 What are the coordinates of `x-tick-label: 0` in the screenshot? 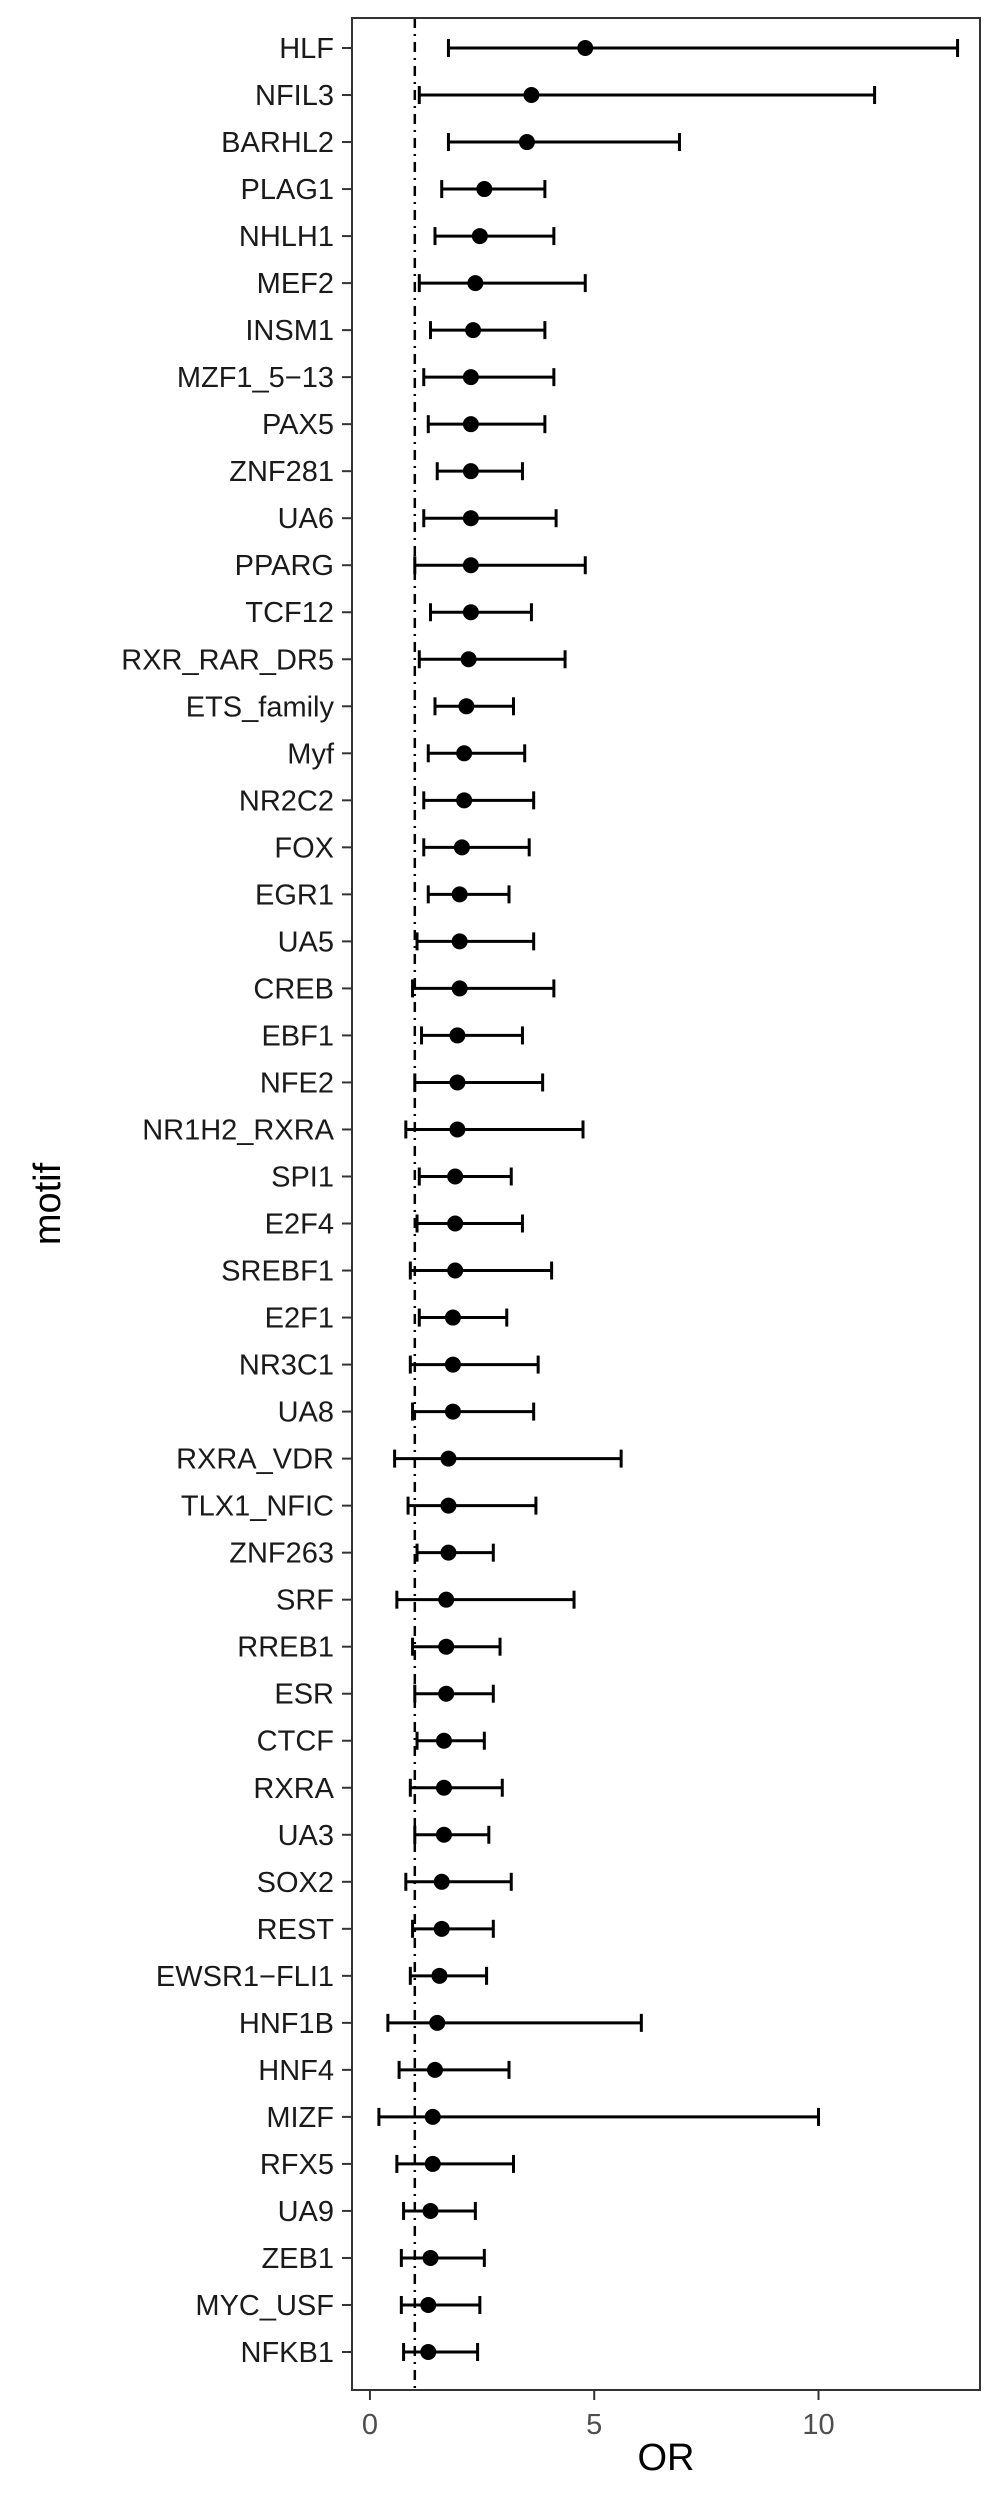 It's located at (370, 2425).